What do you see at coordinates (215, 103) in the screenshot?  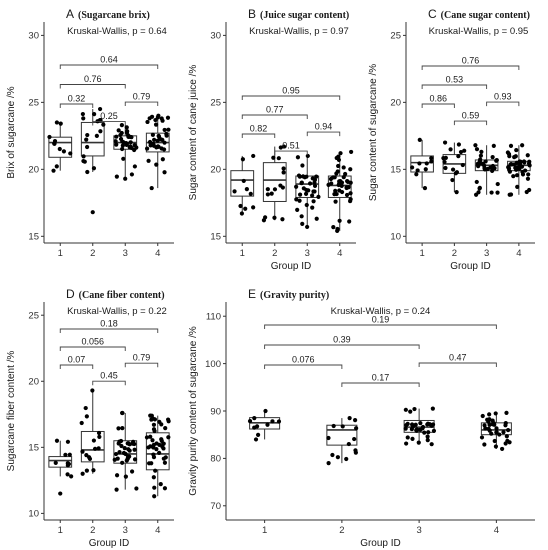 I see `y-tick-label: 25` at bounding box center [215, 103].